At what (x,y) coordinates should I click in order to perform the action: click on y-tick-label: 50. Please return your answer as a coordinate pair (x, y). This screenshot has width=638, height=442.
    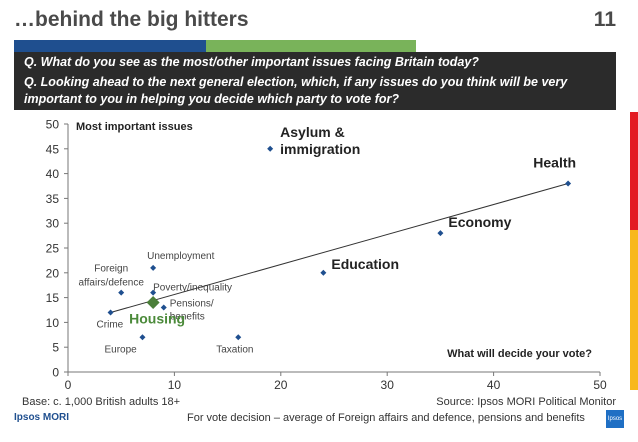
    Looking at the image, I should click on (53, 125).